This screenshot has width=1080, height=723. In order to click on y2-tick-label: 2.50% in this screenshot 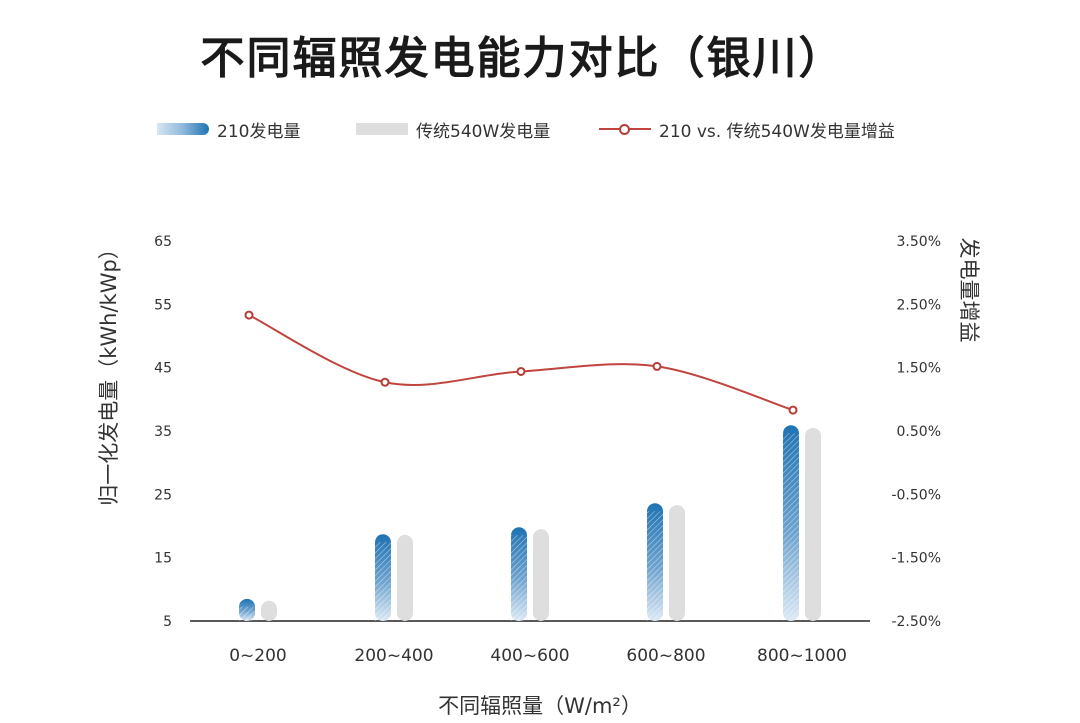, I will do `click(919, 305)`.